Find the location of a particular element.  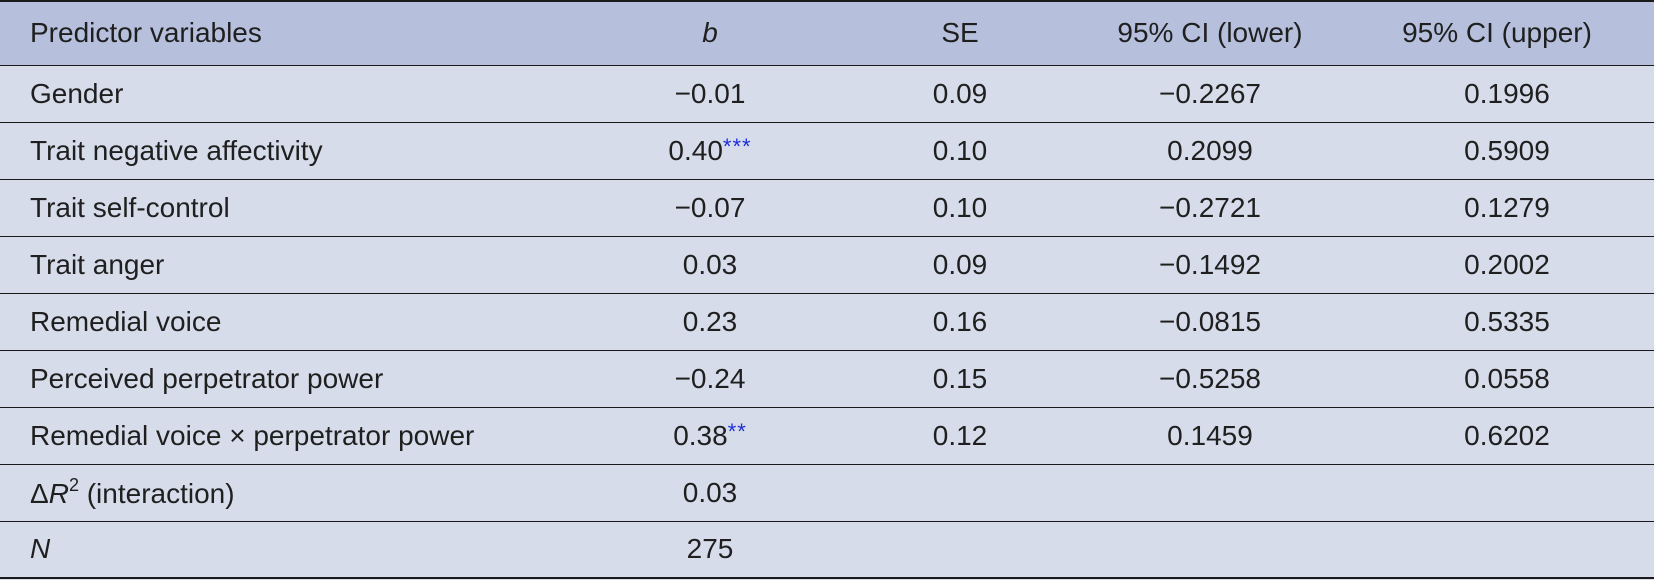

ci-lower-cell: −0.1492 is located at coordinates (1210, 264).